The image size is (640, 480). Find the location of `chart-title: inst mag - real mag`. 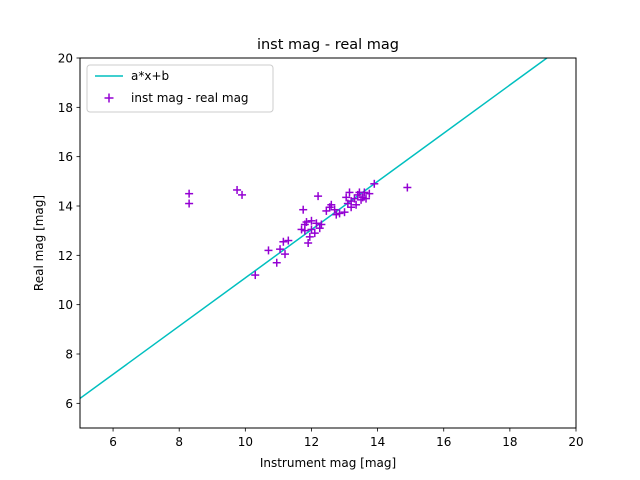

chart-title: inst mag - real mag is located at coordinates (328, 45).